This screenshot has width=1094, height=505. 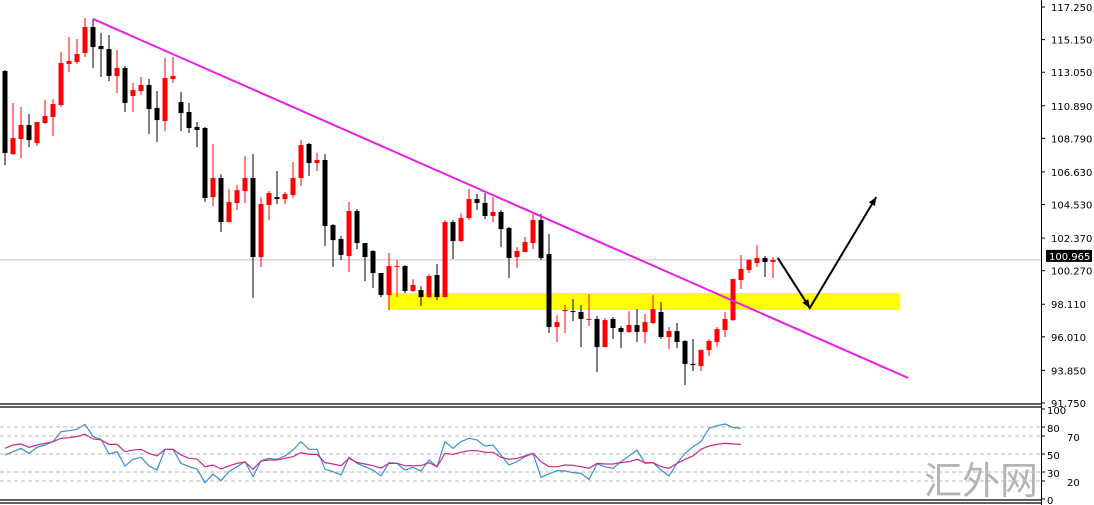 What do you see at coordinates (1071, 139) in the screenshot?
I see `price-tick-label: 108.790` at bounding box center [1071, 139].